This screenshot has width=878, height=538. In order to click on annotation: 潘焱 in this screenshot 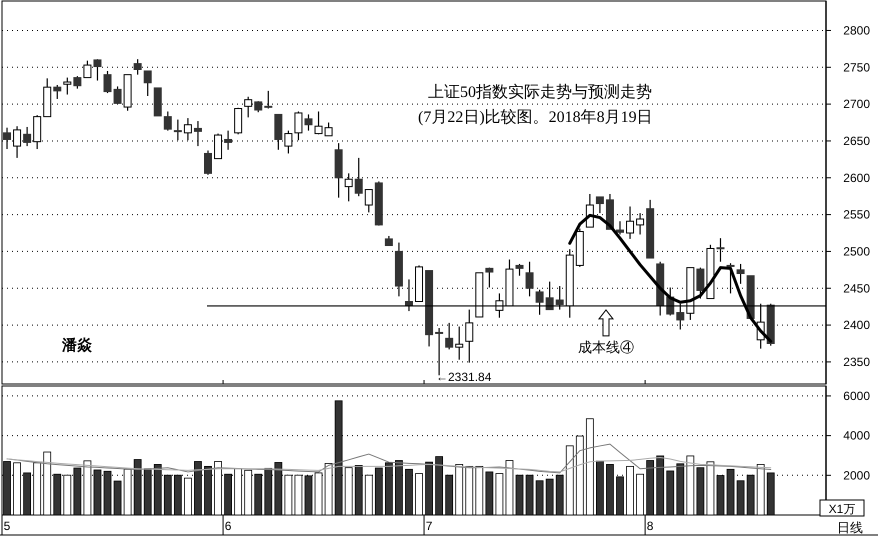, I will do `click(77, 345)`.